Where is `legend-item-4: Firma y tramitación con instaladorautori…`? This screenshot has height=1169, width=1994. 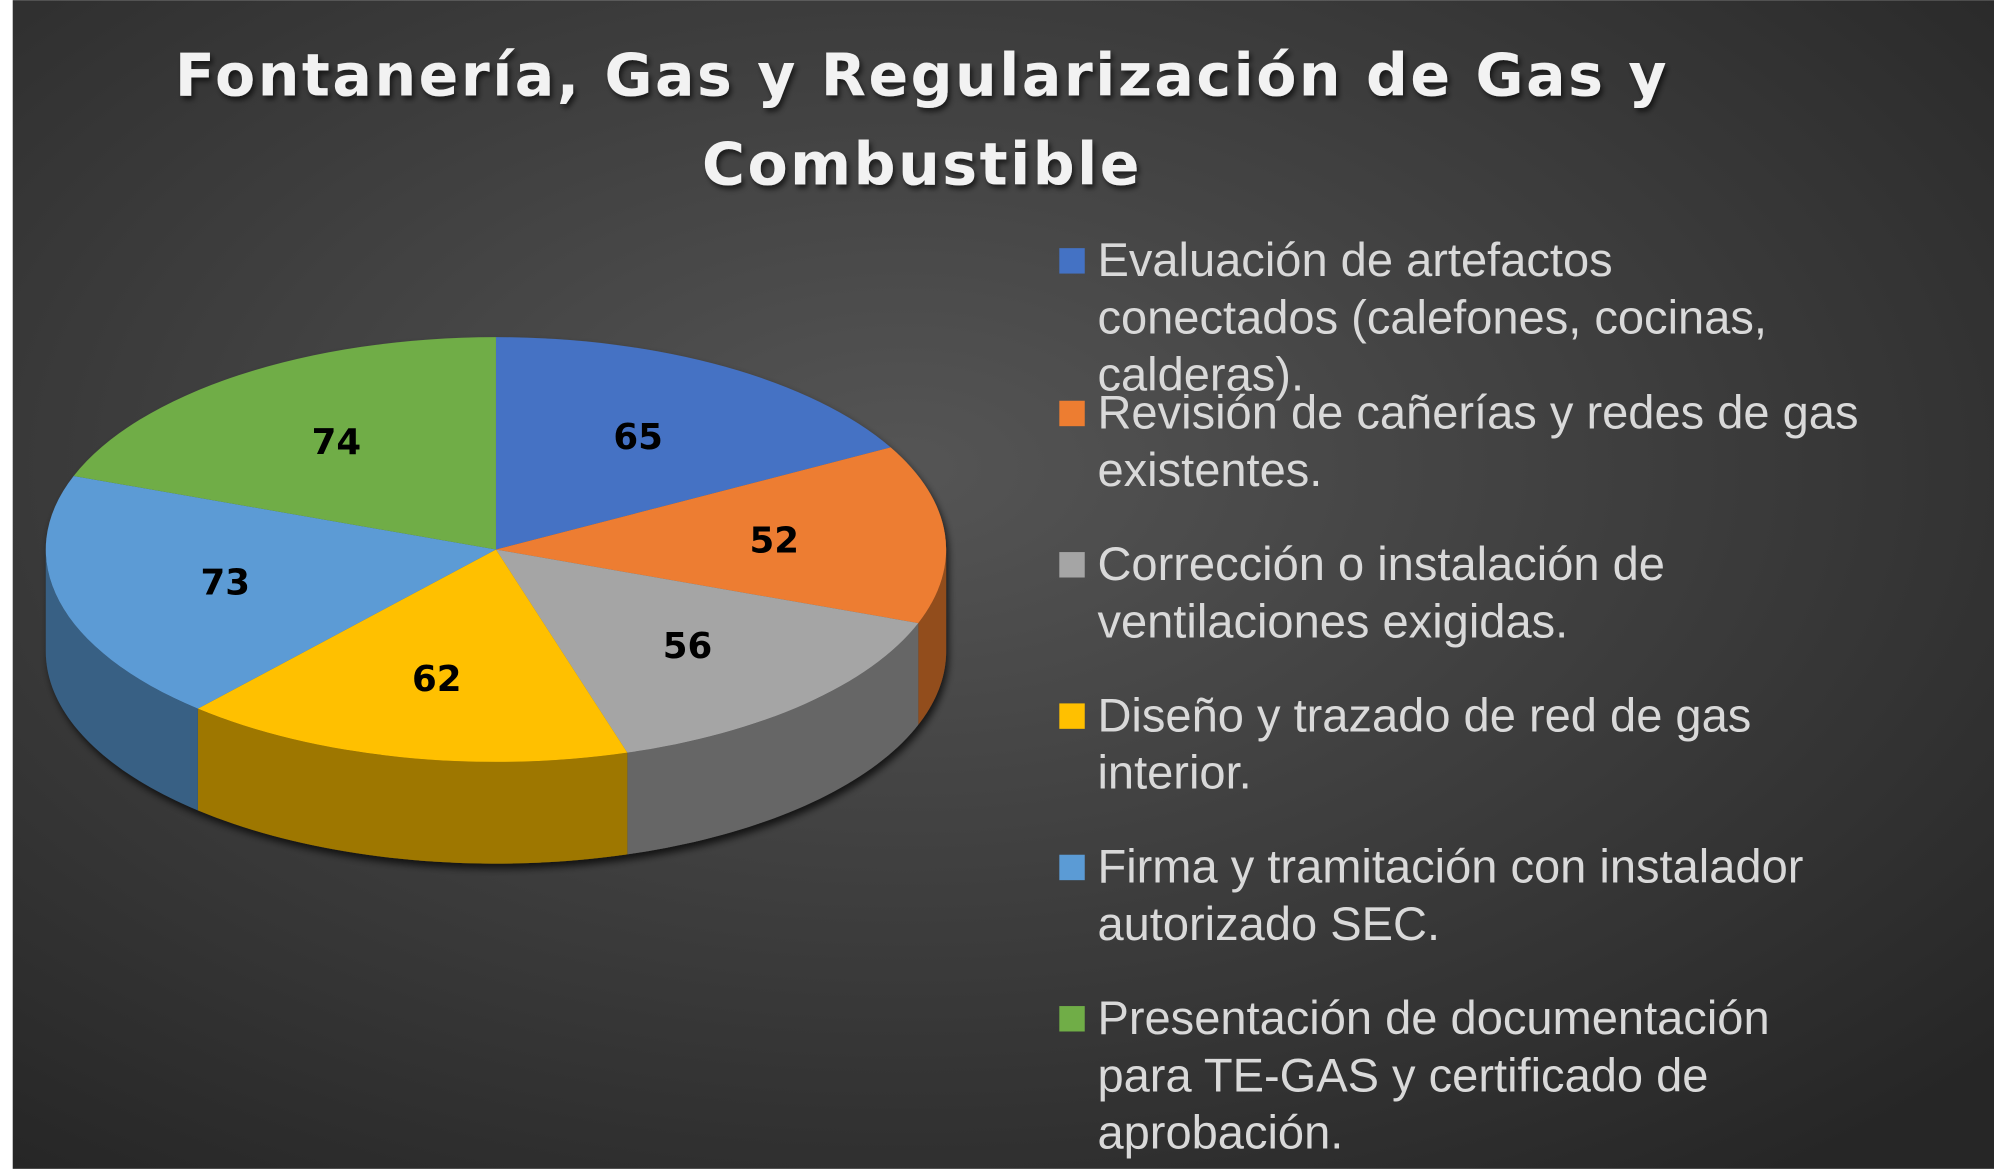
legend-item-4: Firma y tramitación con instaladorautori… is located at coordinates (1431, 895).